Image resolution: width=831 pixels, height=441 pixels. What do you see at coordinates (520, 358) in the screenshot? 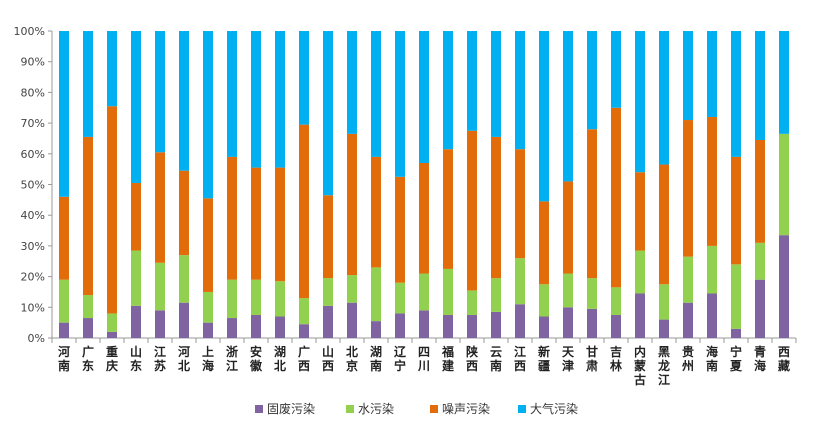
I see `x-tick-label: 江西` at bounding box center [520, 358].